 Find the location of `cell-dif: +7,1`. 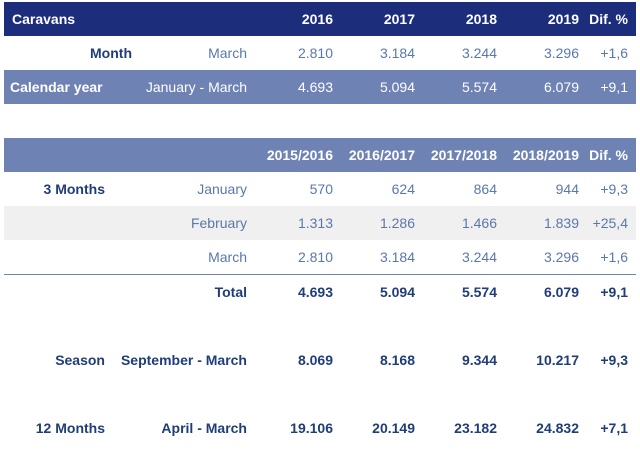

cell-dif: +7,1 is located at coordinates (614, 428).